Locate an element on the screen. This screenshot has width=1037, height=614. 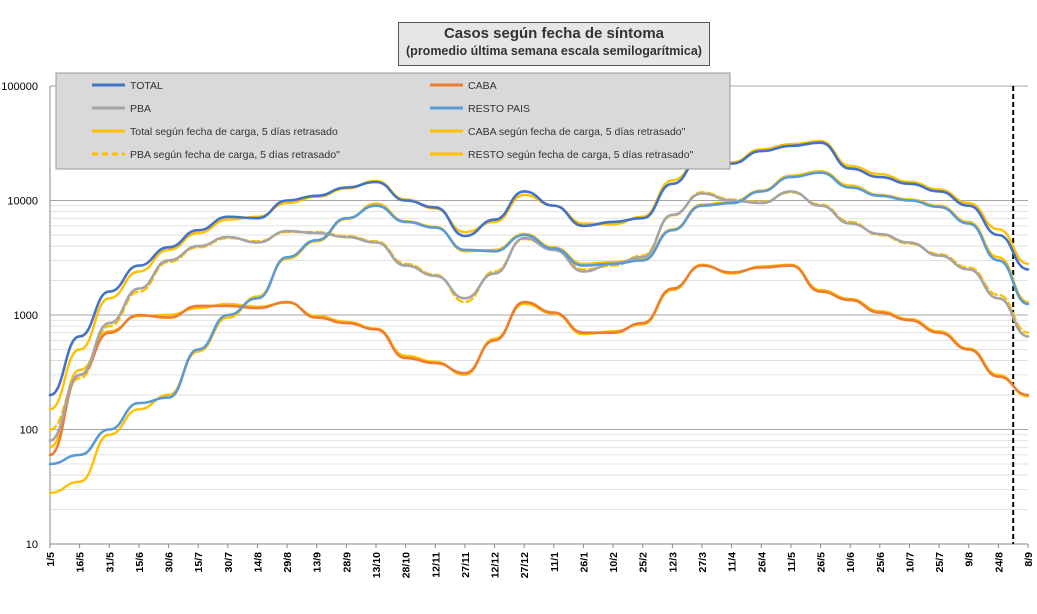
x-tick-label: 15/7 is located at coordinates (199, 562).